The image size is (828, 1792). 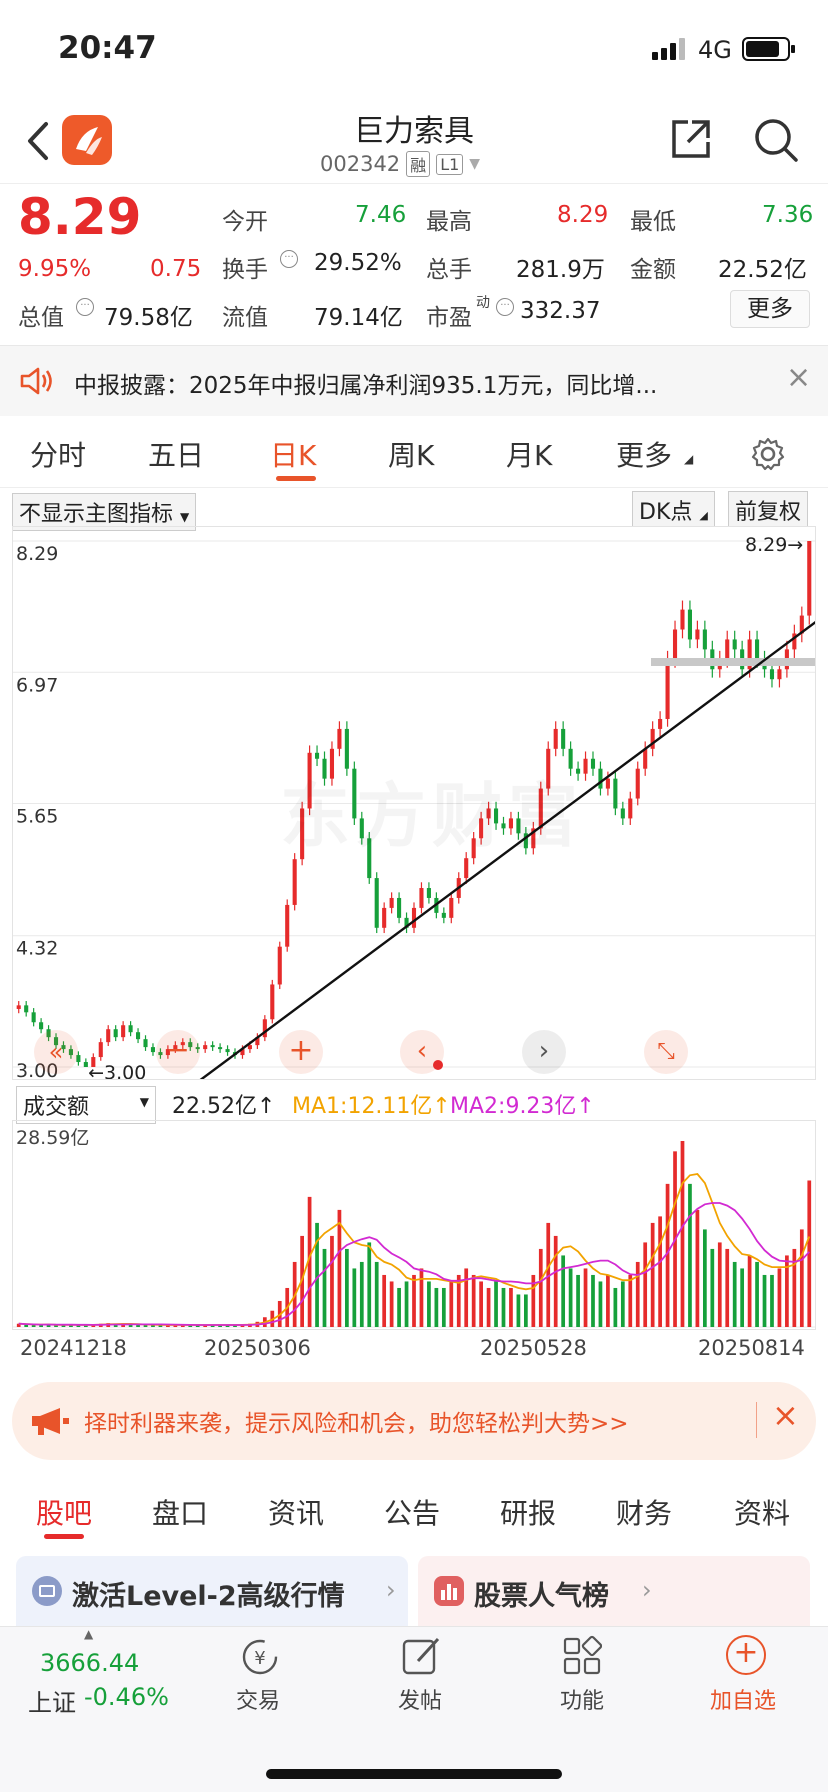 What do you see at coordinates (644, 1513) in the screenshot?
I see `tab-financials: 财务` at bounding box center [644, 1513].